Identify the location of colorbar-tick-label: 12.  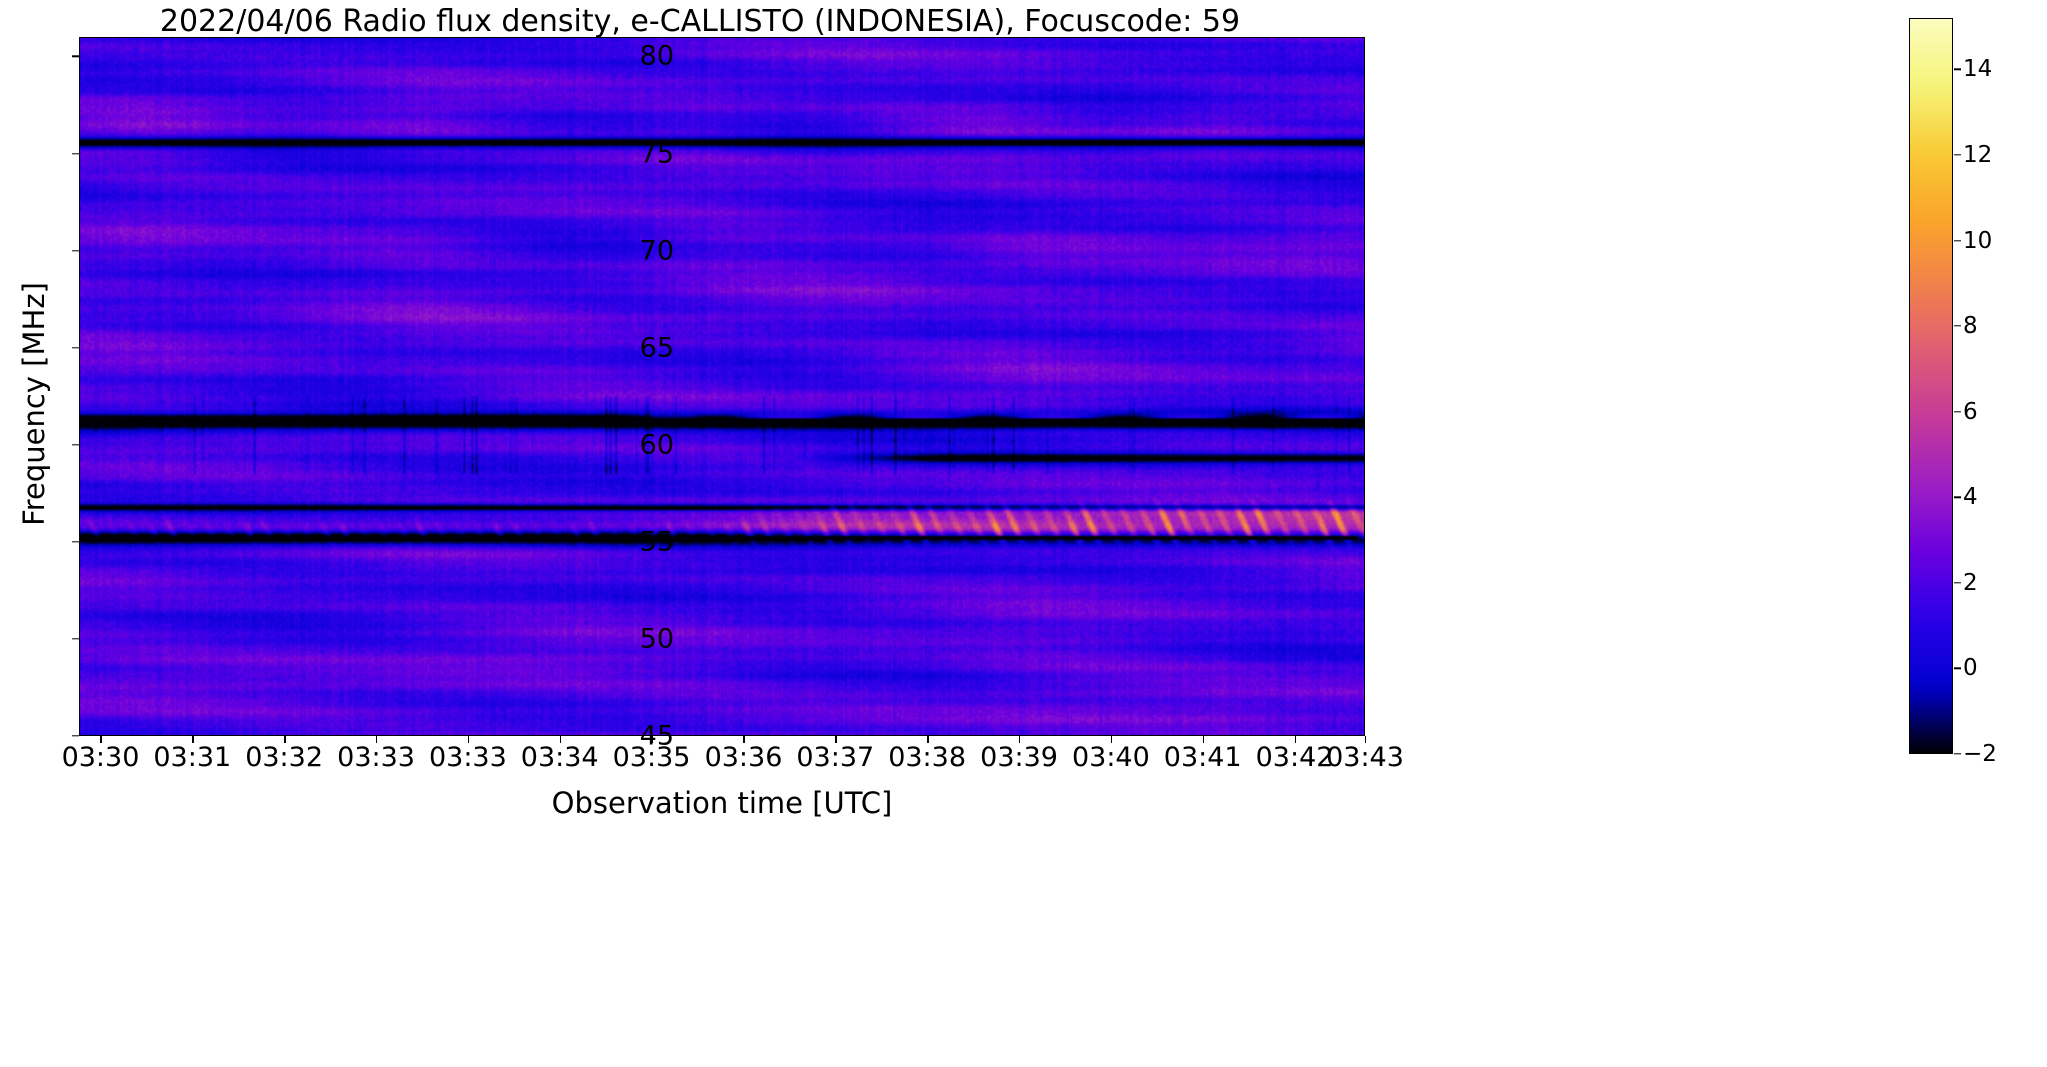
(1978, 154).